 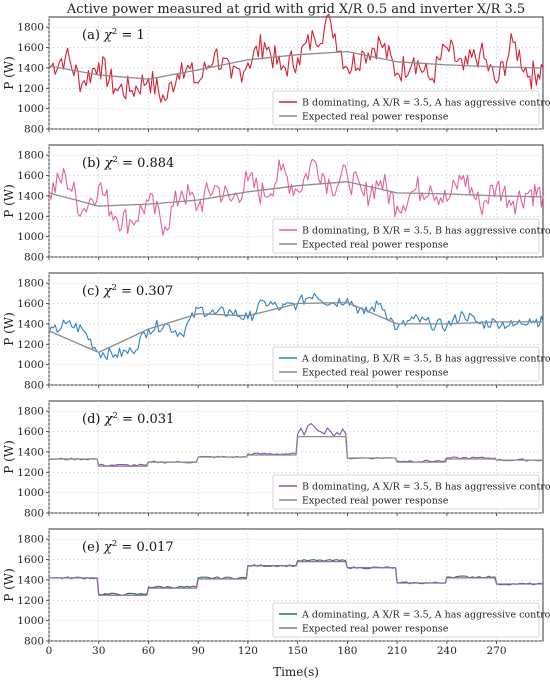 I want to click on x-tick-label: 120, so click(x=248, y=651).